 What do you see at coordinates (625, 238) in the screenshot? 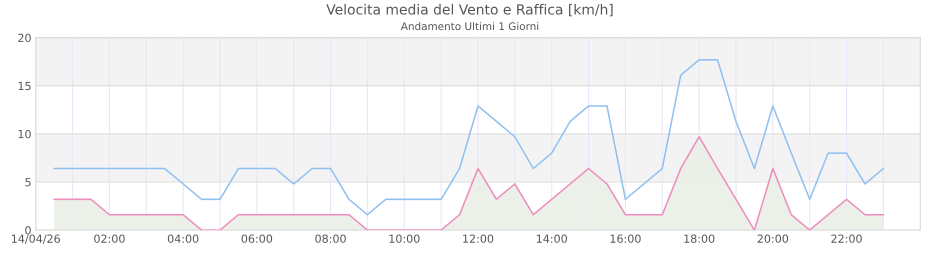
I see `x-tick-label: 16:00` at bounding box center [625, 238].